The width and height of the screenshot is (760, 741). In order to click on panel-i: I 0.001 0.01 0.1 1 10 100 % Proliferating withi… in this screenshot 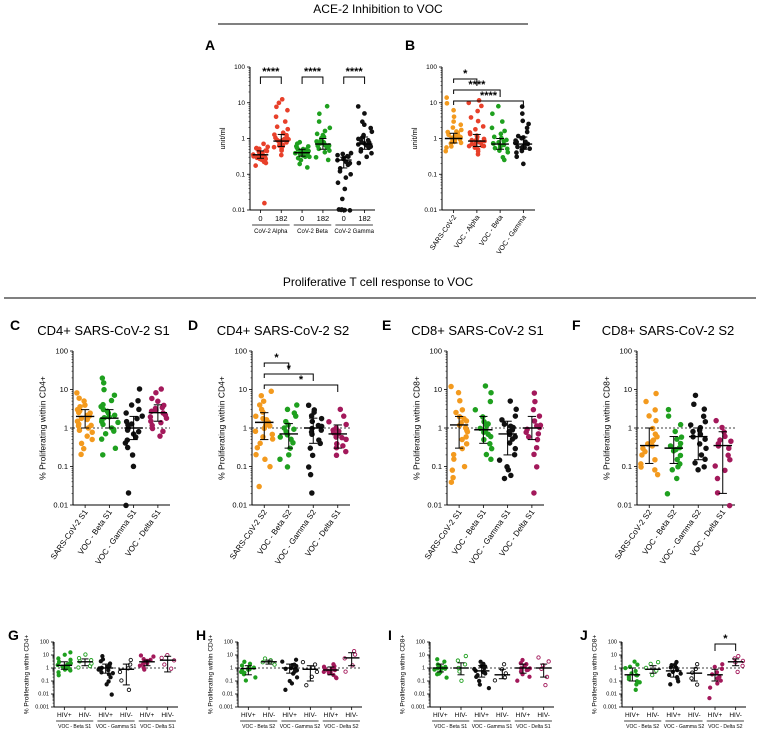, I will do `click(471, 678)`.